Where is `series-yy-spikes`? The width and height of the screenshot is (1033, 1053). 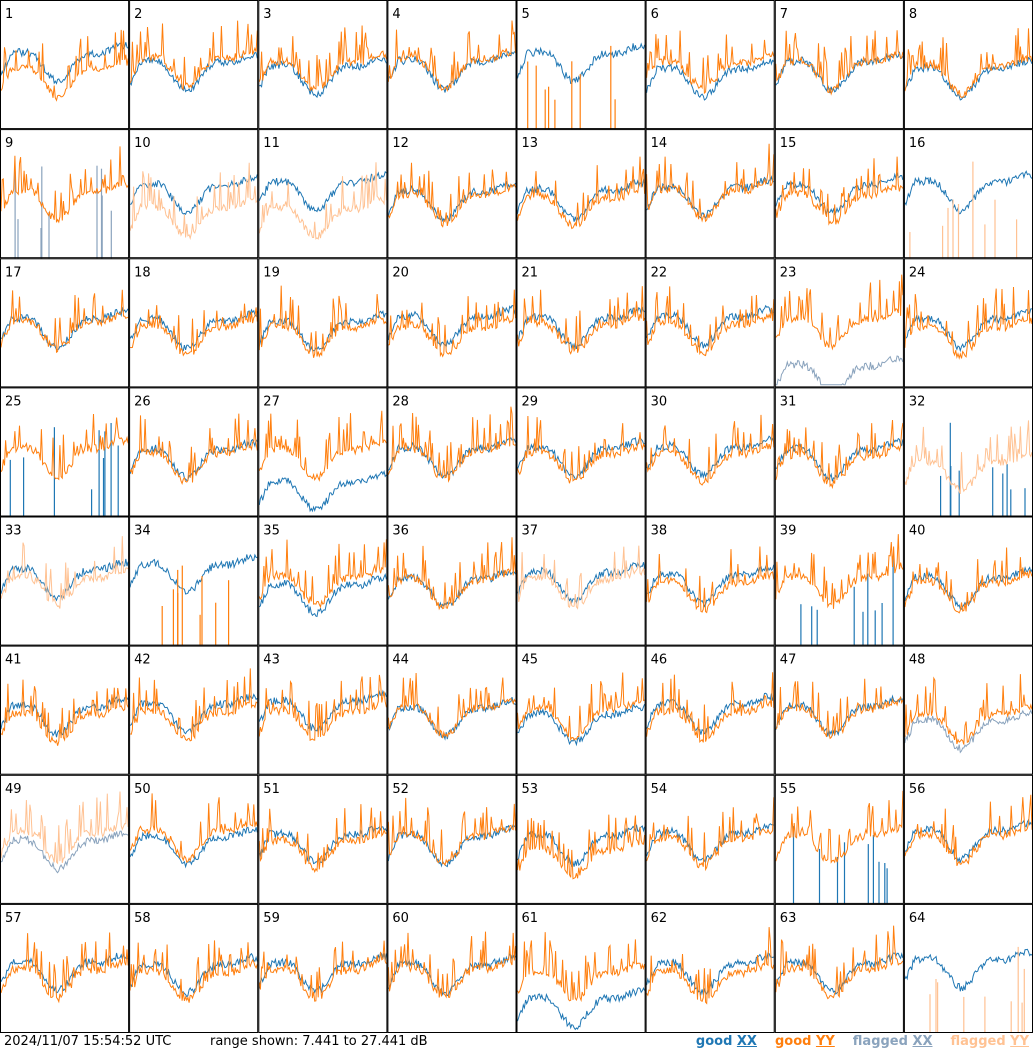
series-yy-spikes is located at coordinates (195, 605).